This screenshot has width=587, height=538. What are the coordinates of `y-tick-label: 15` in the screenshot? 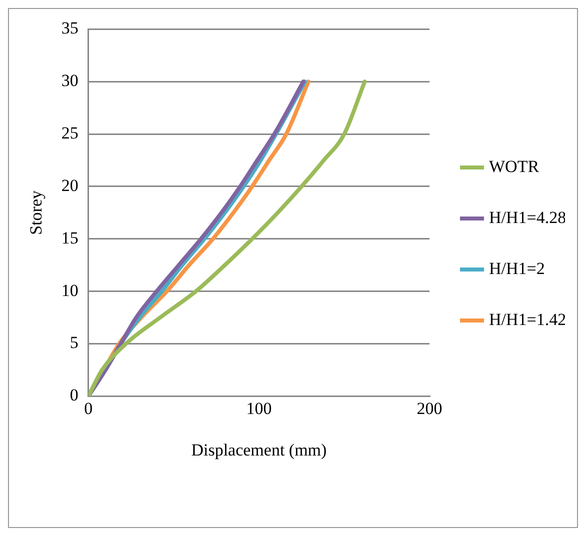 It's located at (69, 238).